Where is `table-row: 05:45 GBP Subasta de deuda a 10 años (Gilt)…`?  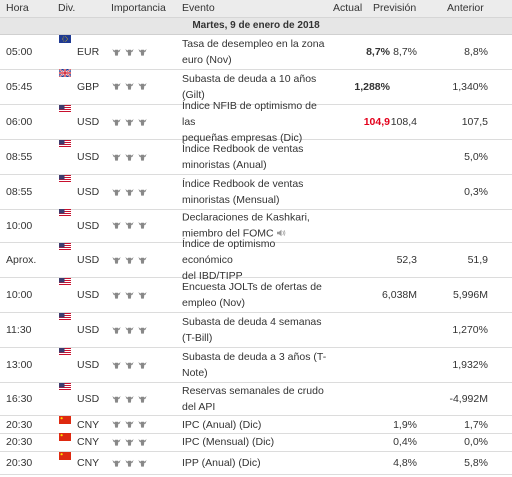
table-row: 05:45 GBP Subasta de deuda a 10 años (Gilt)… is located at coordinates (256, 87).